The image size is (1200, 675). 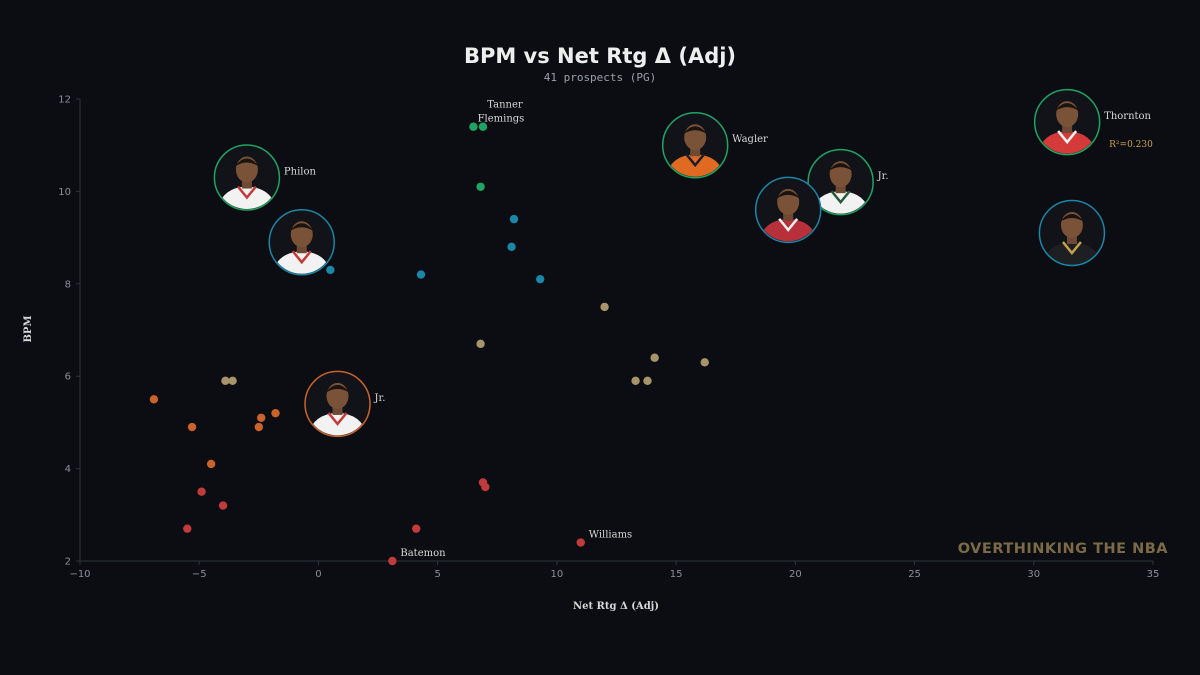 What do you see at coordinates (1131, 145) in the screenshot?
I see `r-squared-annotation: R²=0.230` at bounding box center [1131, 145].